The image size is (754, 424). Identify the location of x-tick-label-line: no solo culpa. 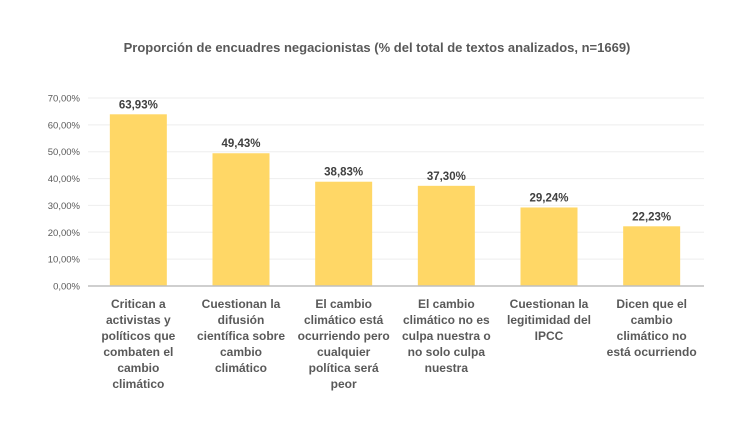
(447, 352).